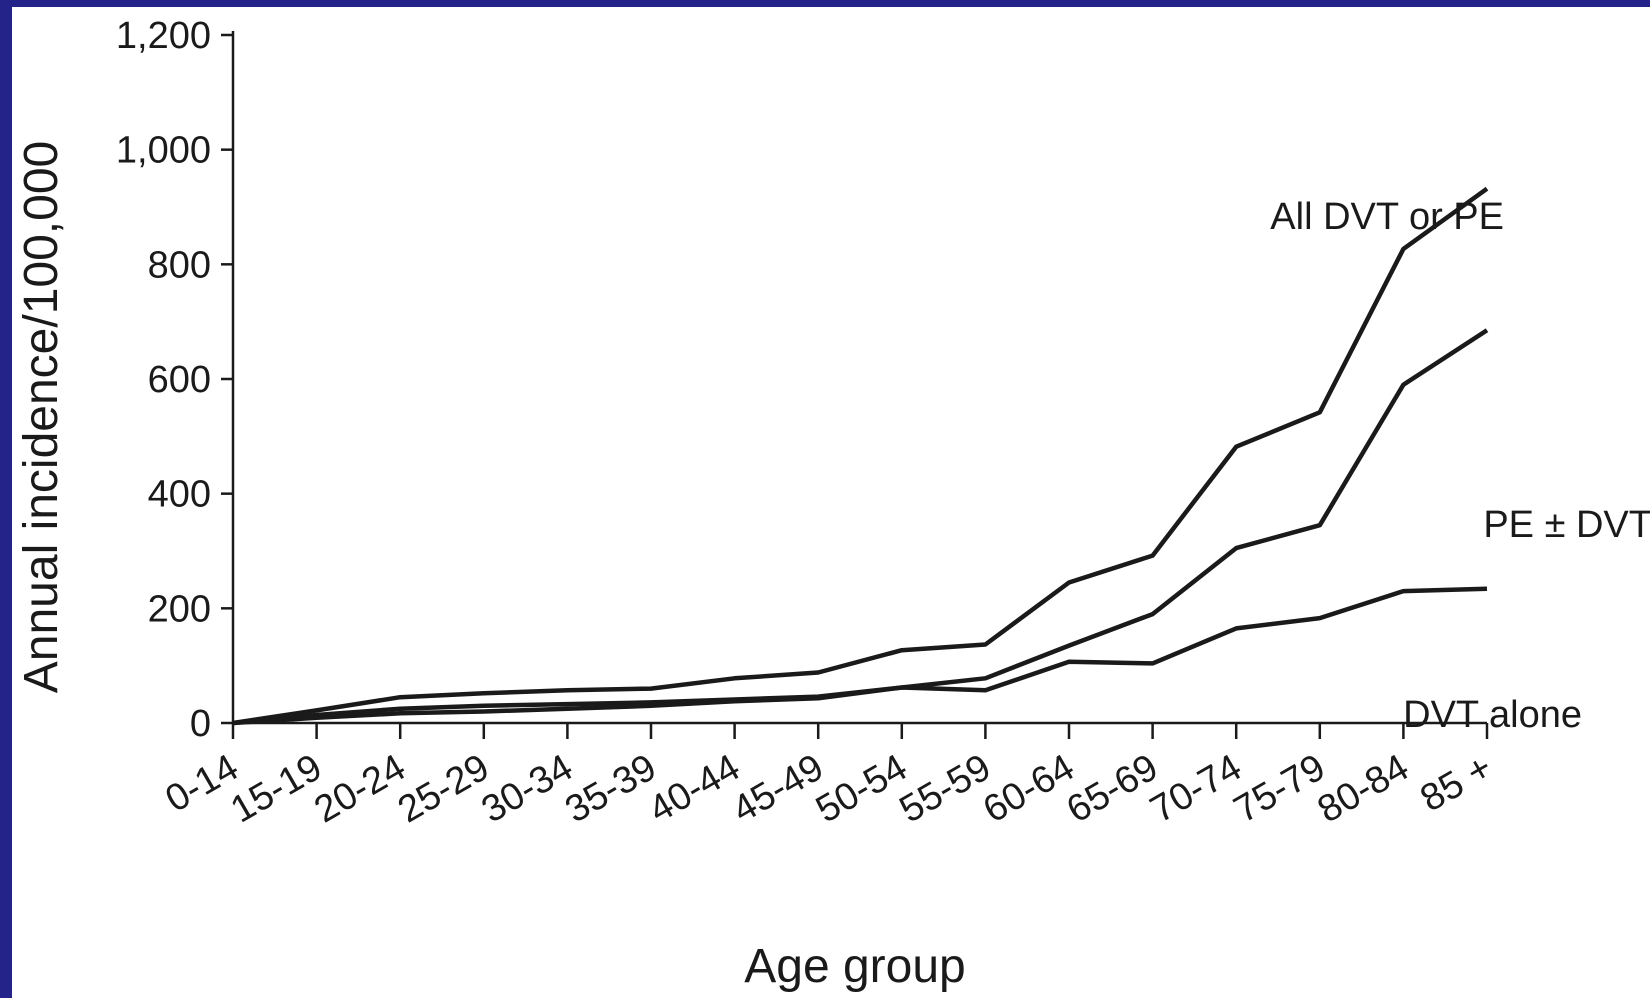 This screenshot has height=998, width=1650. I want to click on series-labels: All DVT or PE PE ± DVT DVT alone, so click(1460, 466).